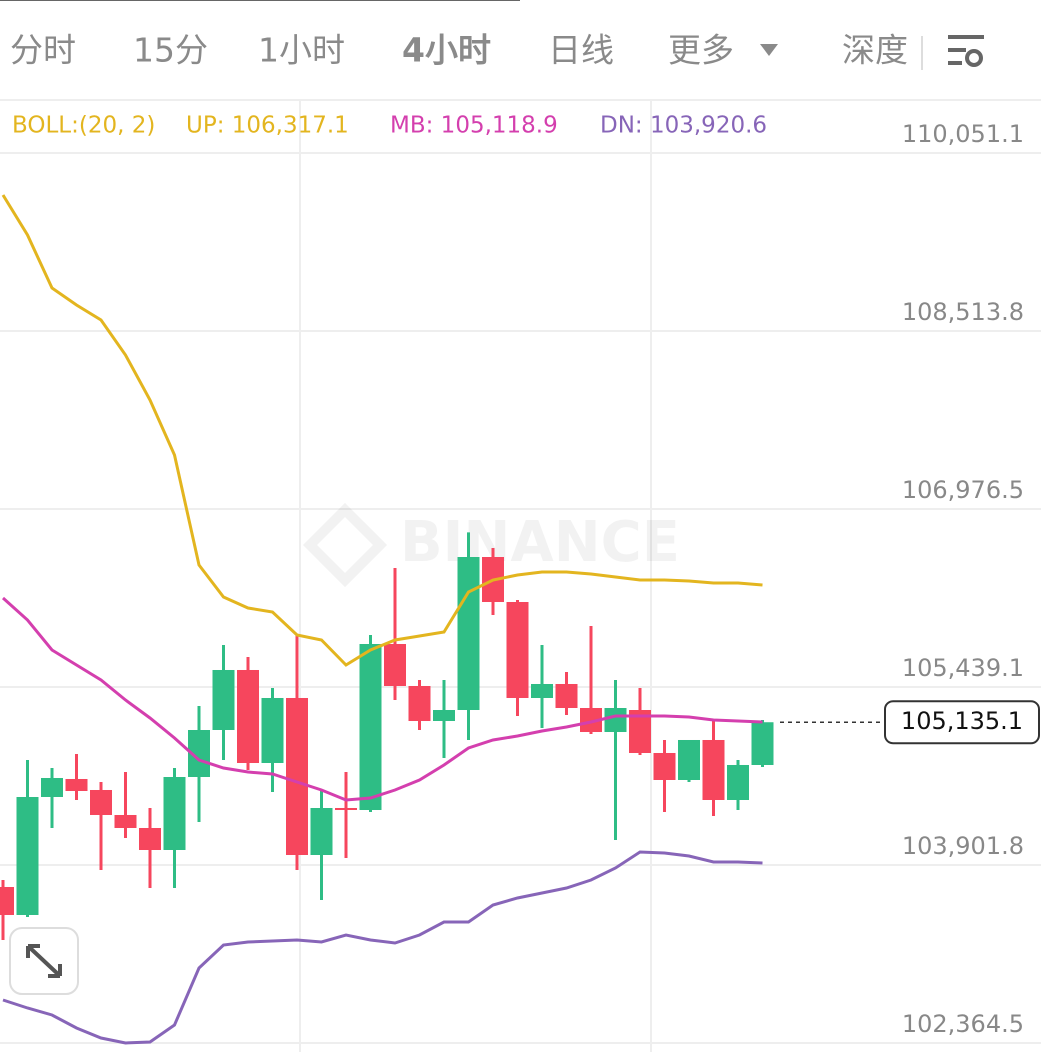 The width and height of the screenshot is (1041, 1056). I want to click on y-tick-label: 102,364.5, so click(963, 1024).